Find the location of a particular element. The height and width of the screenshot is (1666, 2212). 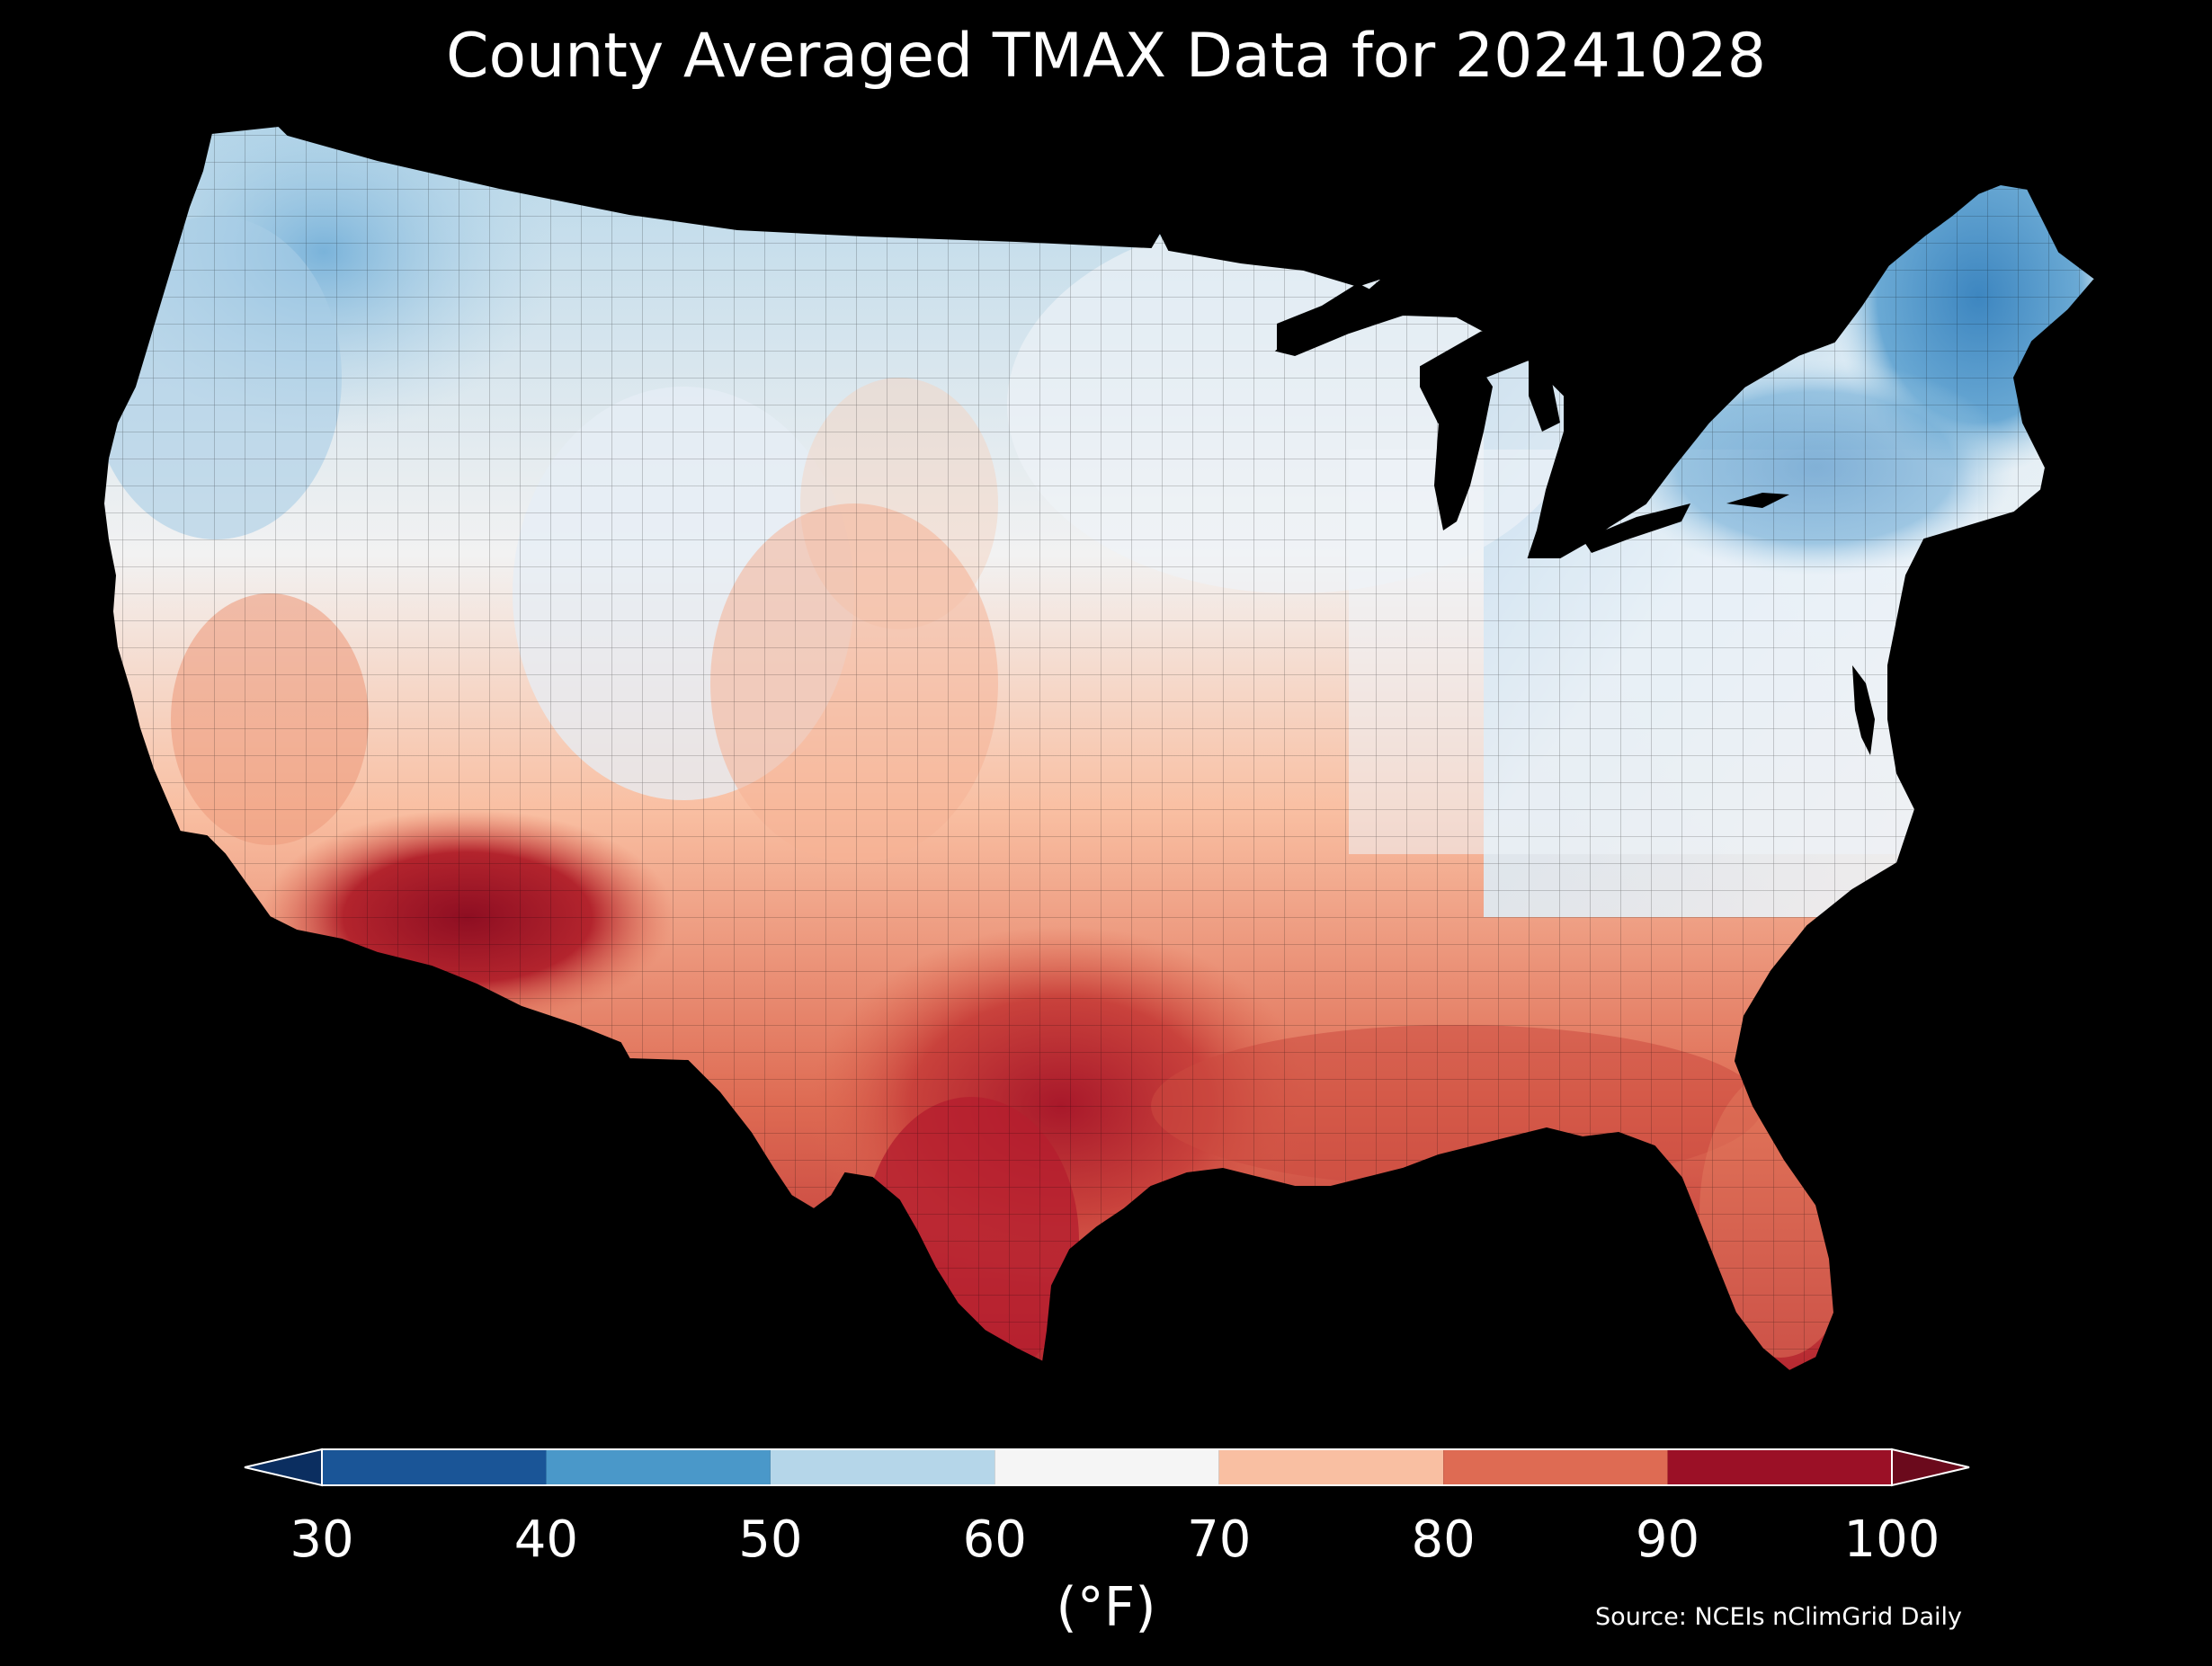

colorbar-tick-40: 40 is located at coordinates (546, 1540).